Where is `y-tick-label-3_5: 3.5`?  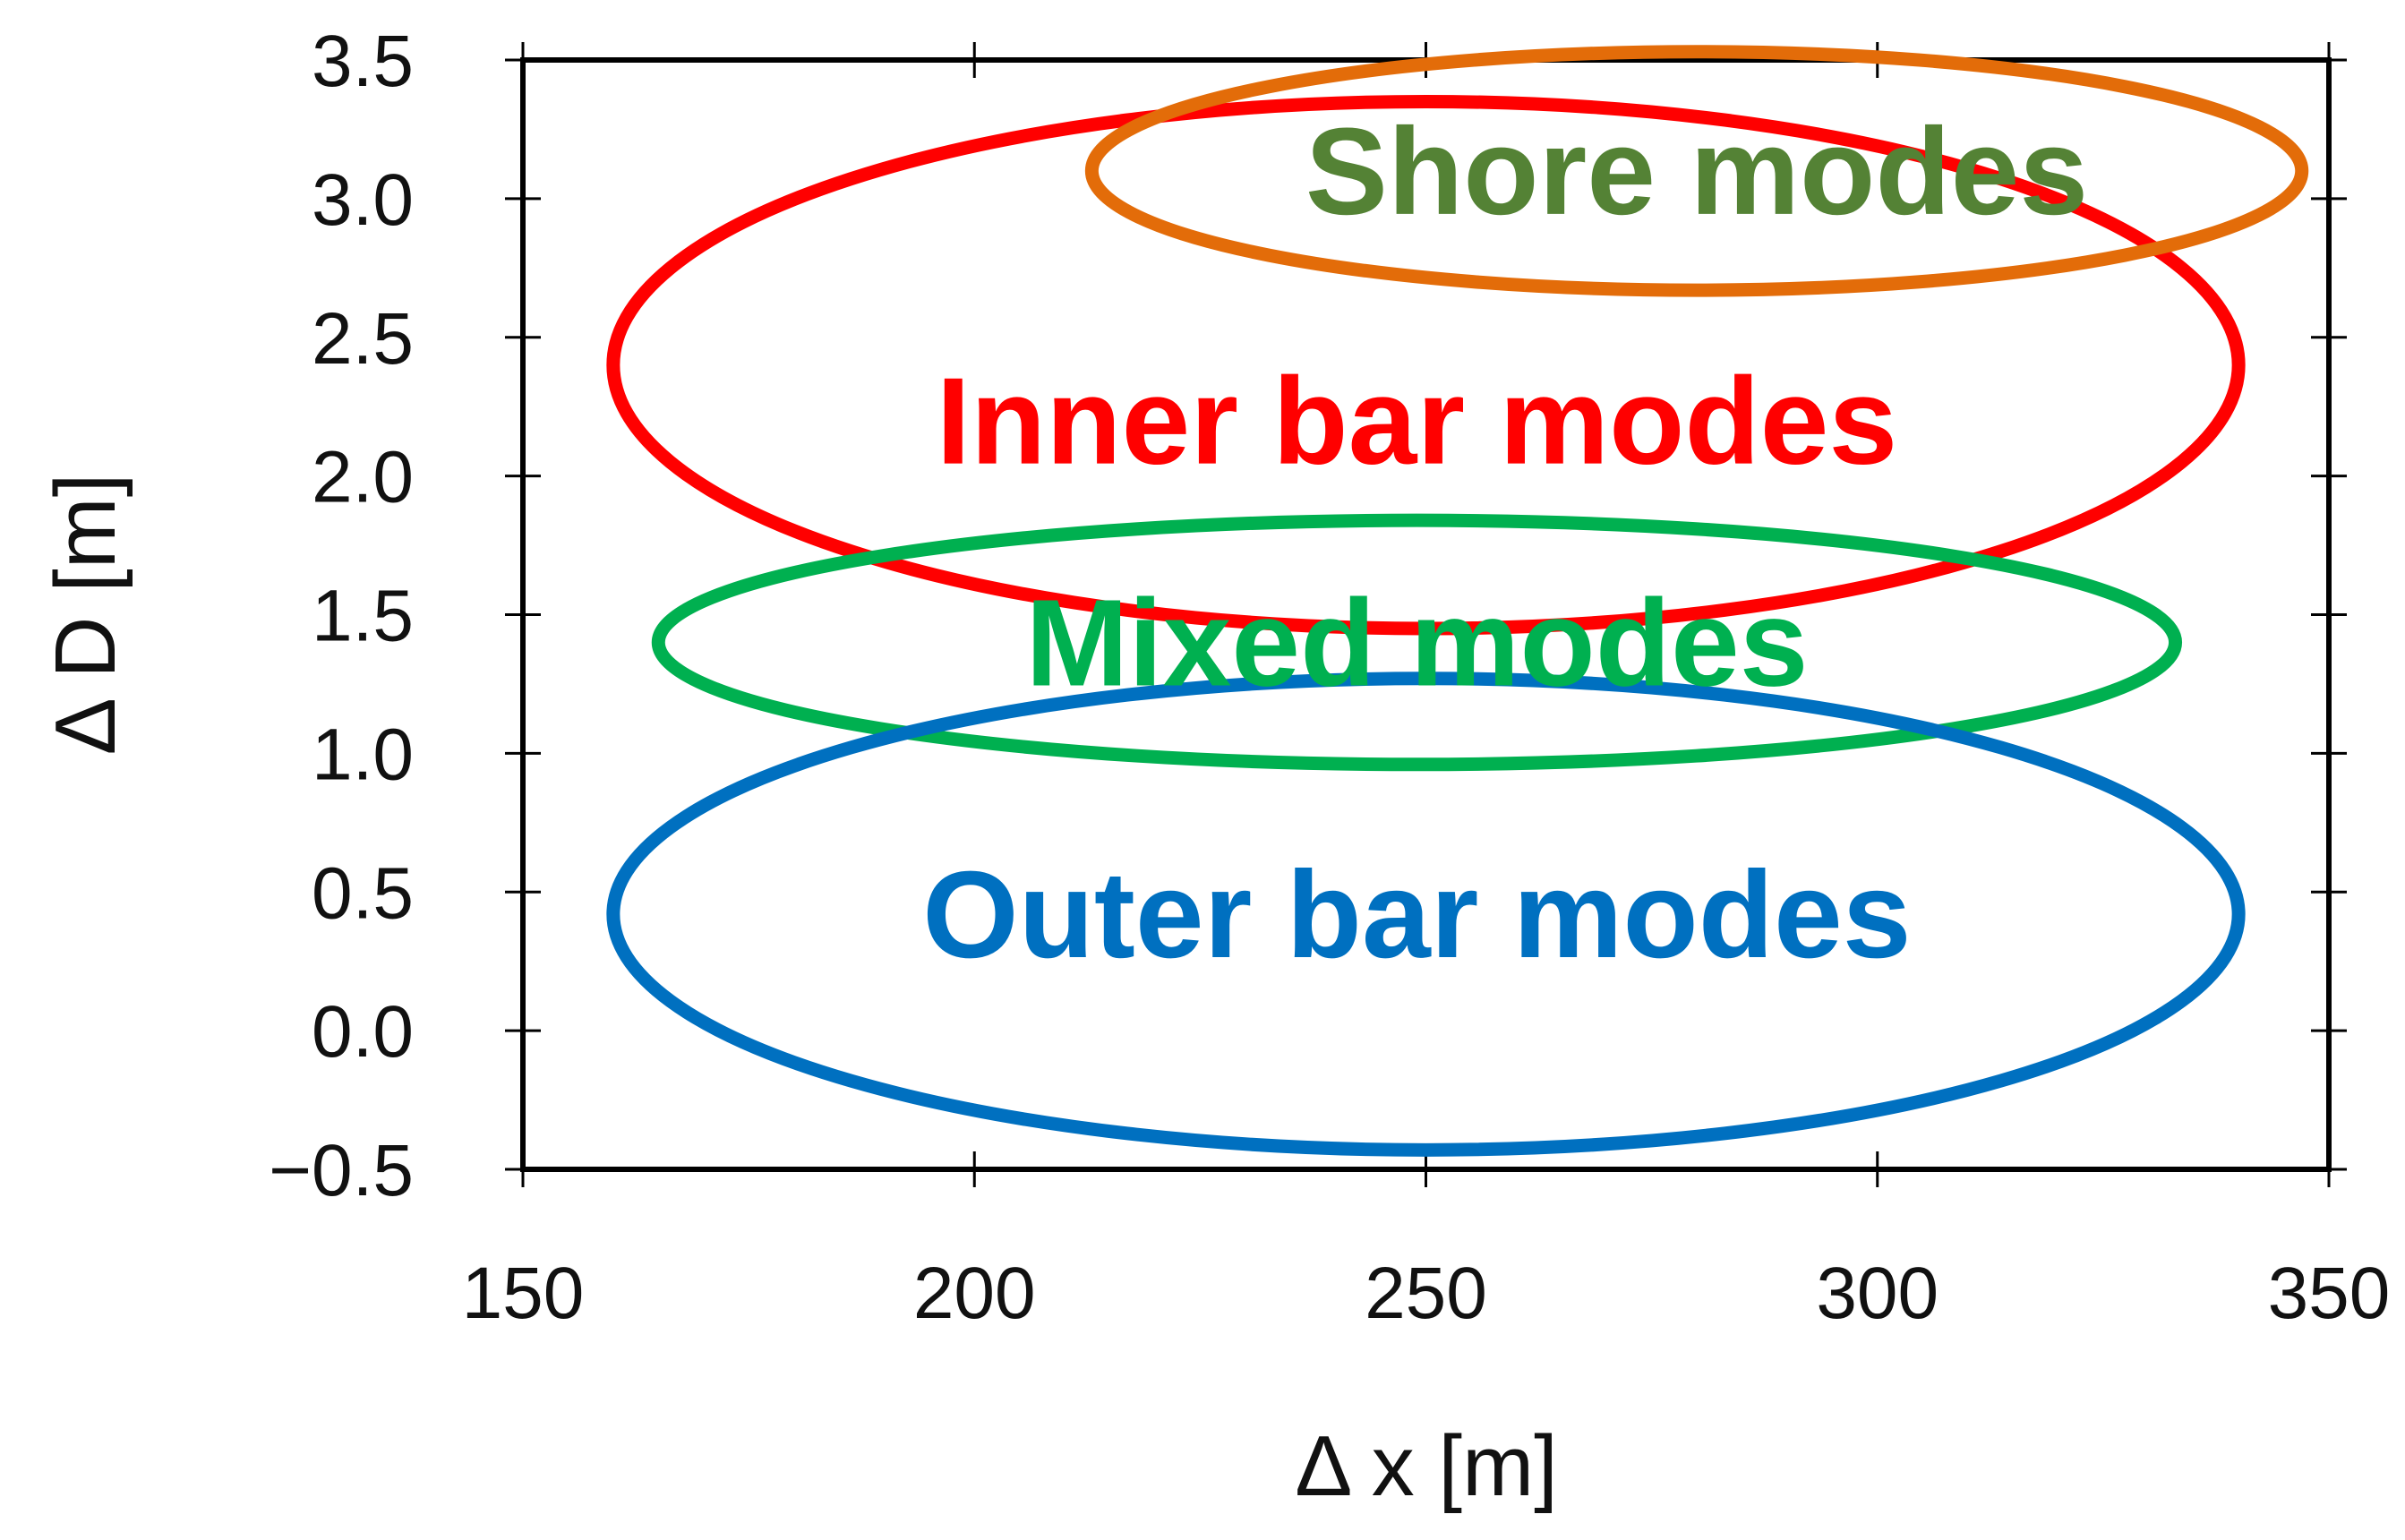
y-tick-label-3_5: 3.5 is located at coordinates (363, 61).